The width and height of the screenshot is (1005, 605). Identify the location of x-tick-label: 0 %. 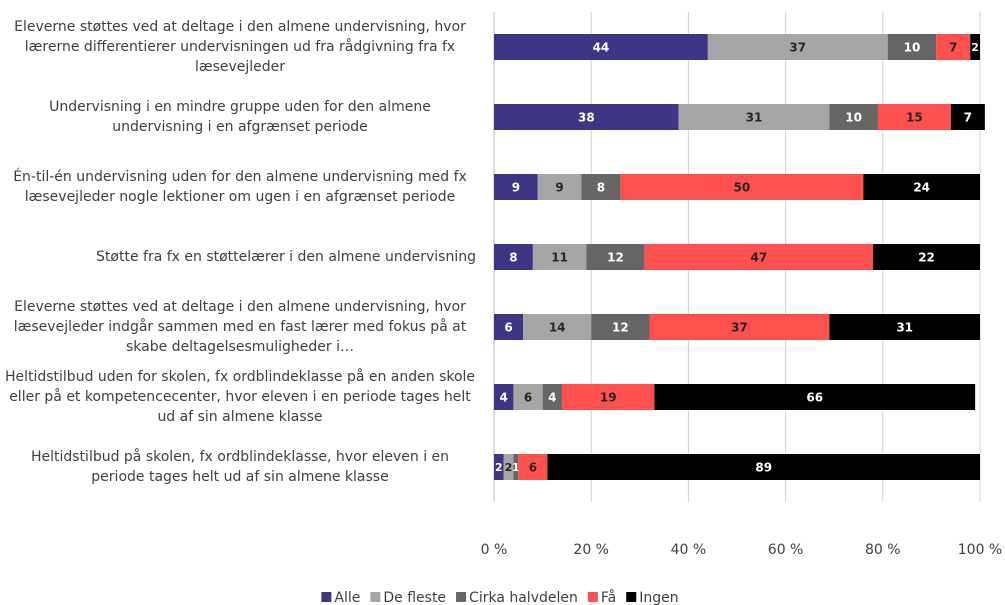
(494, 550).